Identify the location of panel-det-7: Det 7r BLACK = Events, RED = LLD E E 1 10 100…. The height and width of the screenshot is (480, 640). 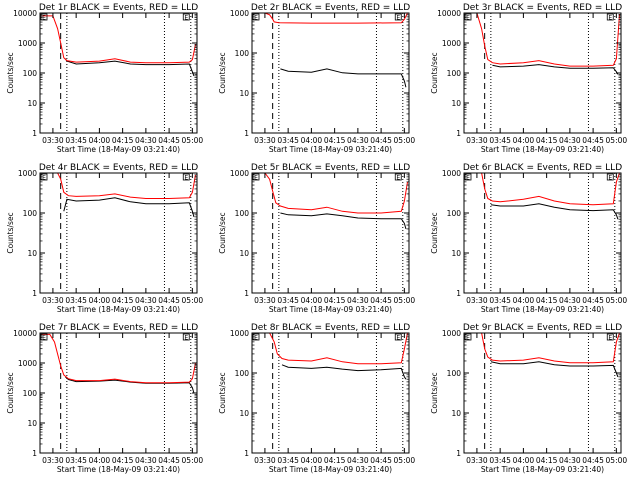
(104, 398).